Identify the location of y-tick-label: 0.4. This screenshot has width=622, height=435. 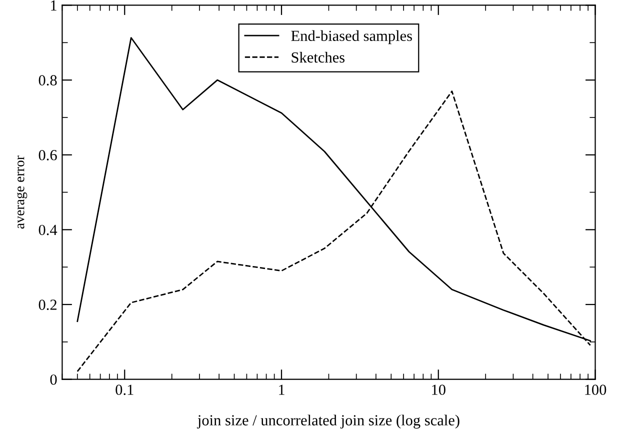
(48, 230).